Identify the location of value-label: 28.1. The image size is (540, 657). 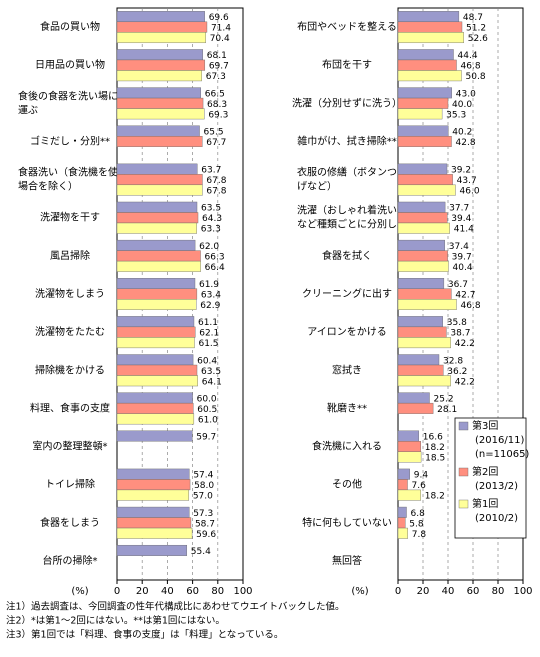
(447, 410).